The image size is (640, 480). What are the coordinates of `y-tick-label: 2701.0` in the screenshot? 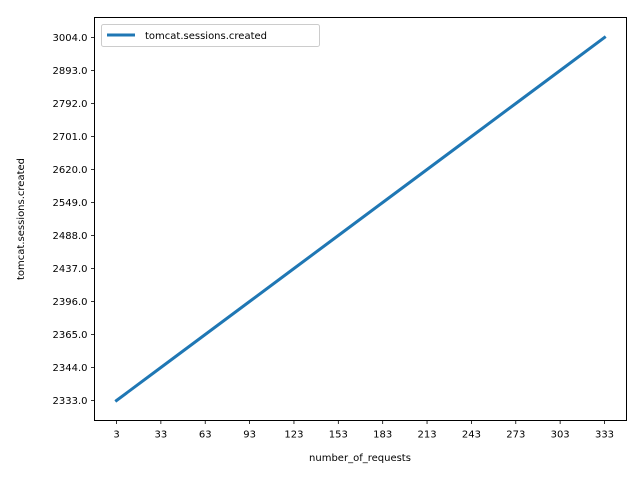 It's located at (70, 137).